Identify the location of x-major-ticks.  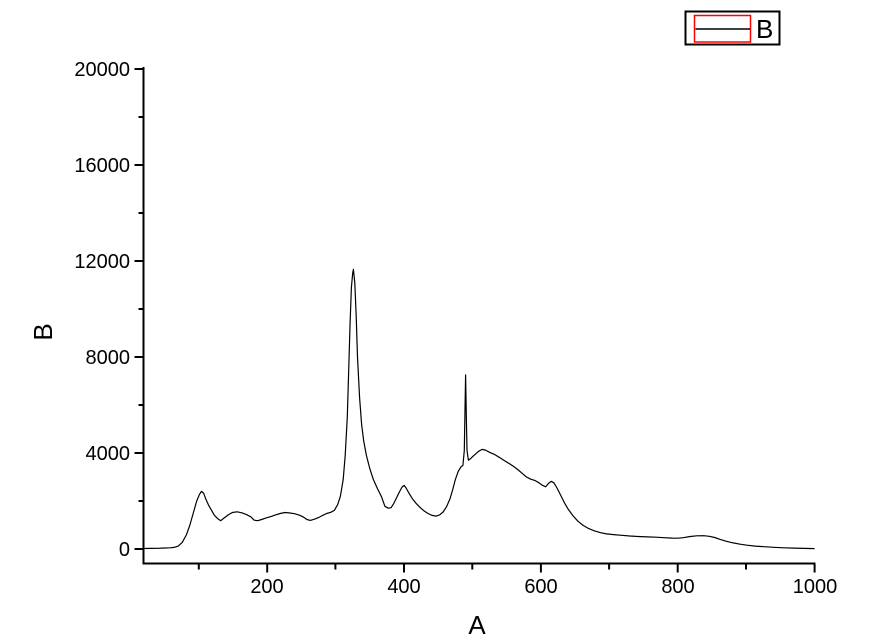
(541, 568).